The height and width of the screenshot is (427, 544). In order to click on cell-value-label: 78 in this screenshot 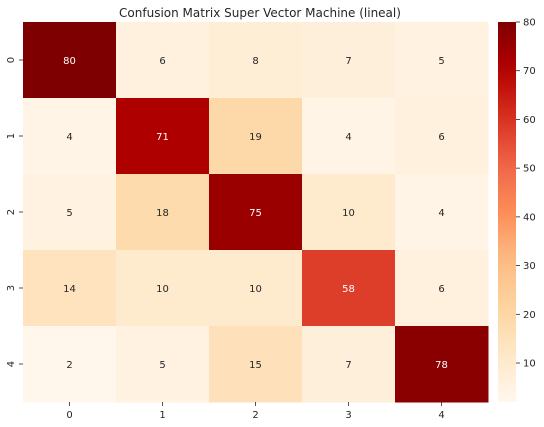, I will do `click(441, 365)`.